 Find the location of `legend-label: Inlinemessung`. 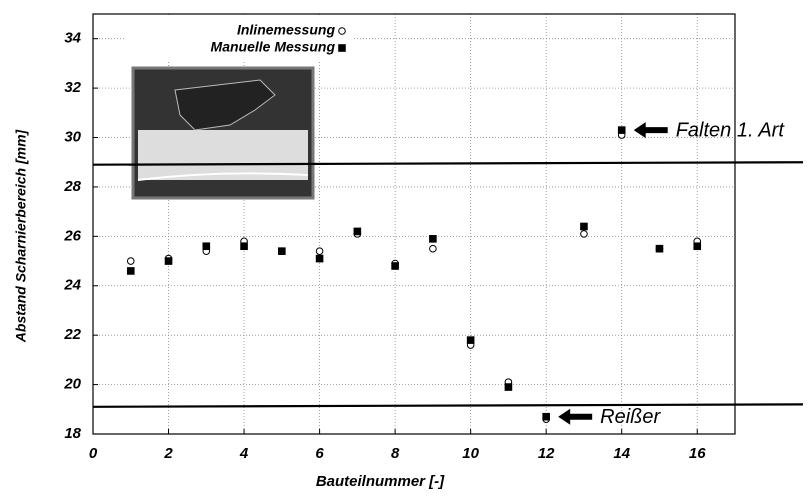

legend-label: Inlinemessung is located at coordinates (286, 30).